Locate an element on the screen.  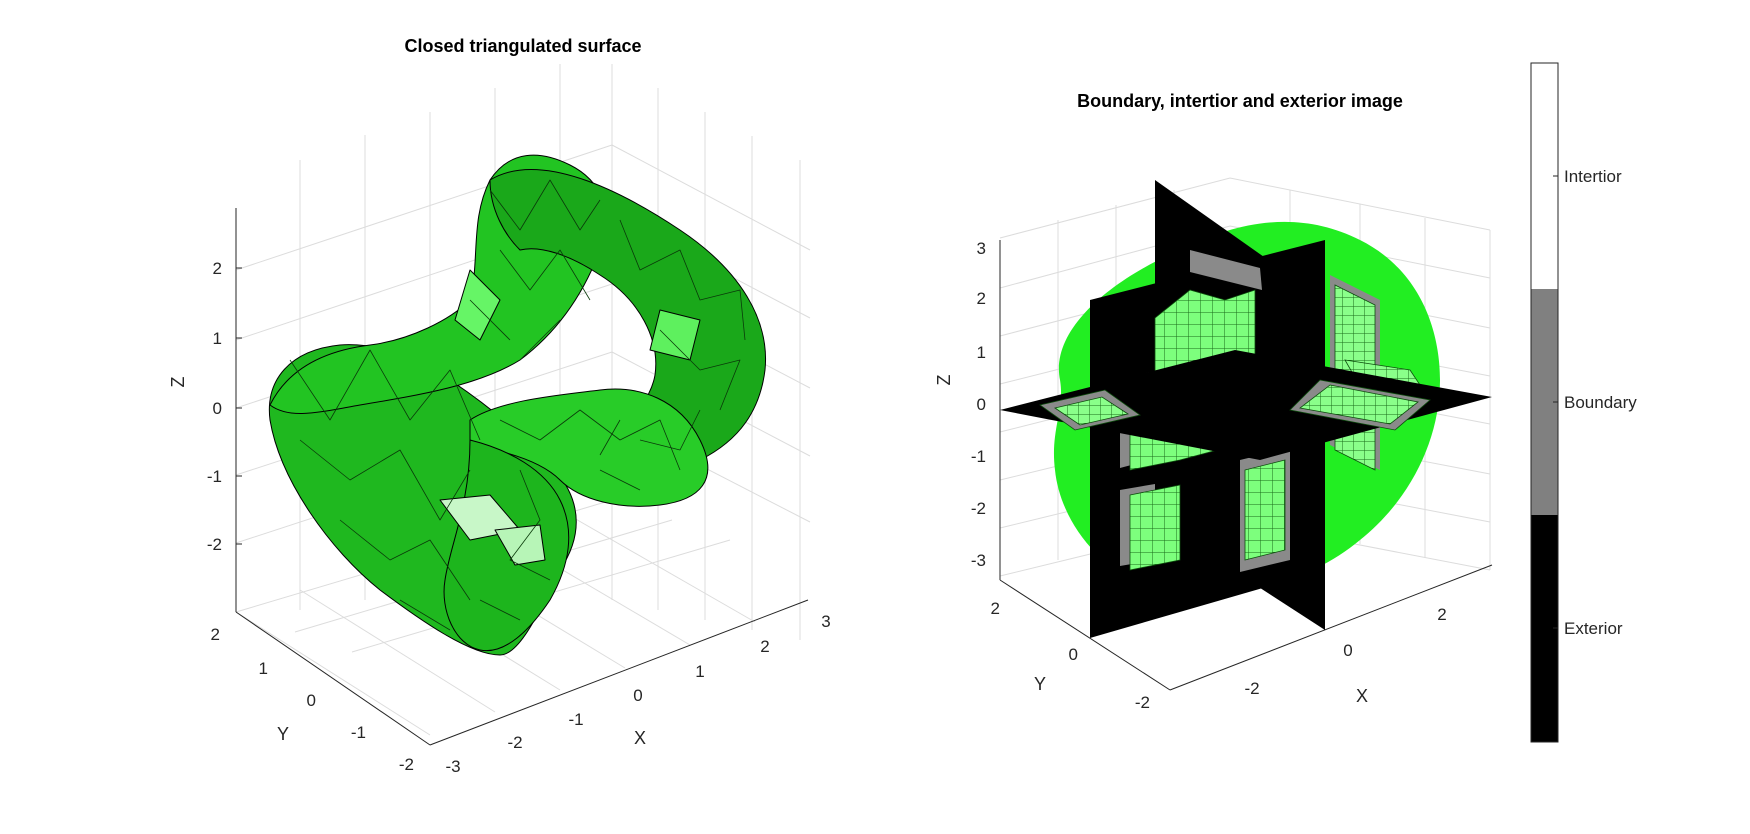
left-y-tick-label: -1 is located at coordinates (358, 732).